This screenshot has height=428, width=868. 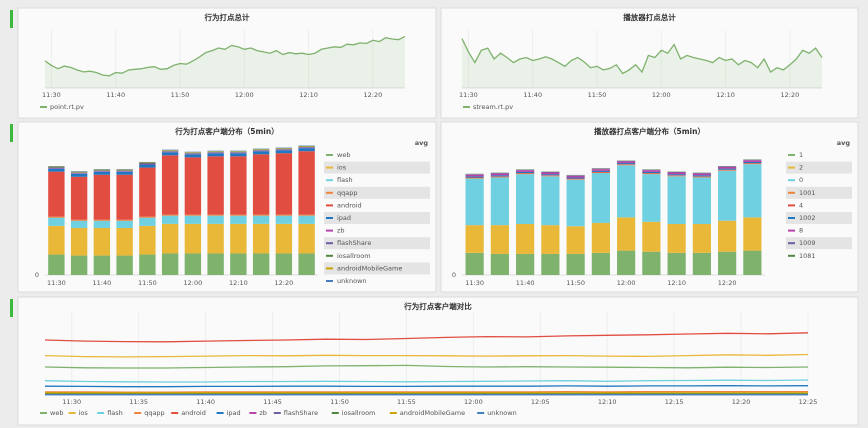 I want to click on panel-title: 播放器打点客户端分布（5min）, so click(x=649, y=131).